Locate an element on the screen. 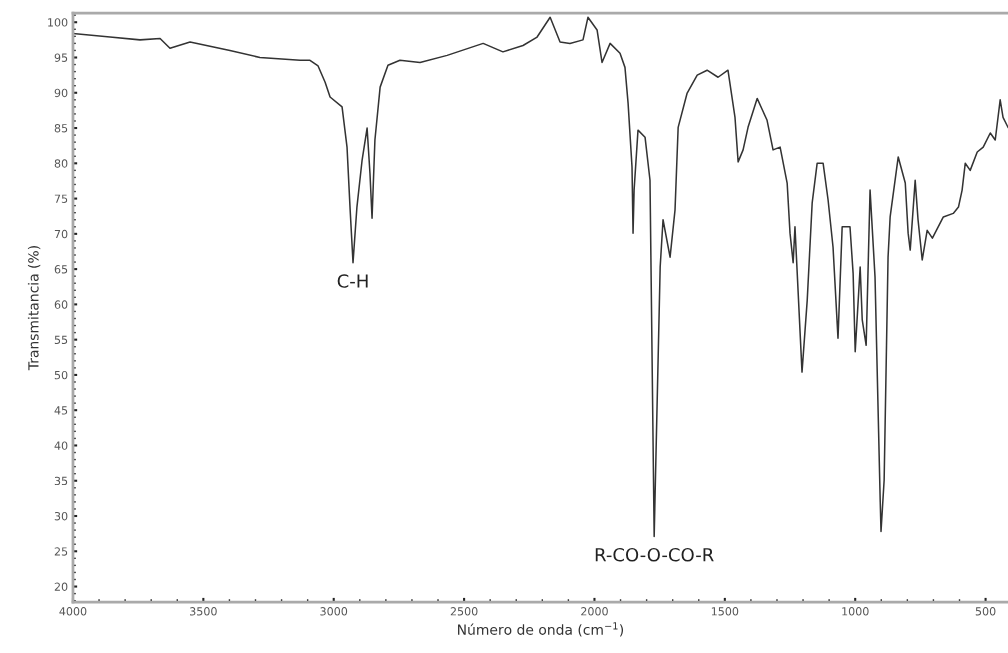 Image resolution: width=1008 pixels, height=653 pixels. x-axis-title: Número de onda (cm$^{−1}$) is located at coordinates (541, 629).